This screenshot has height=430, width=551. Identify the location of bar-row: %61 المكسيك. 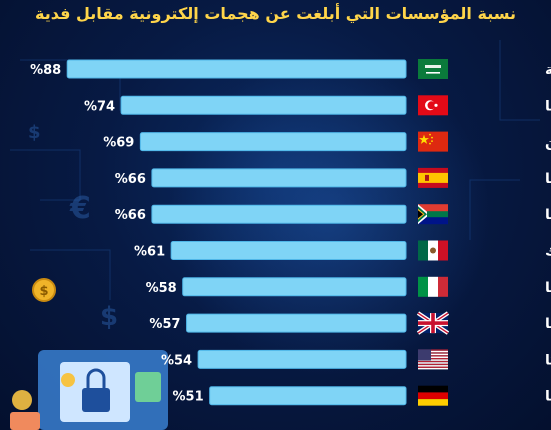
(342, 250).